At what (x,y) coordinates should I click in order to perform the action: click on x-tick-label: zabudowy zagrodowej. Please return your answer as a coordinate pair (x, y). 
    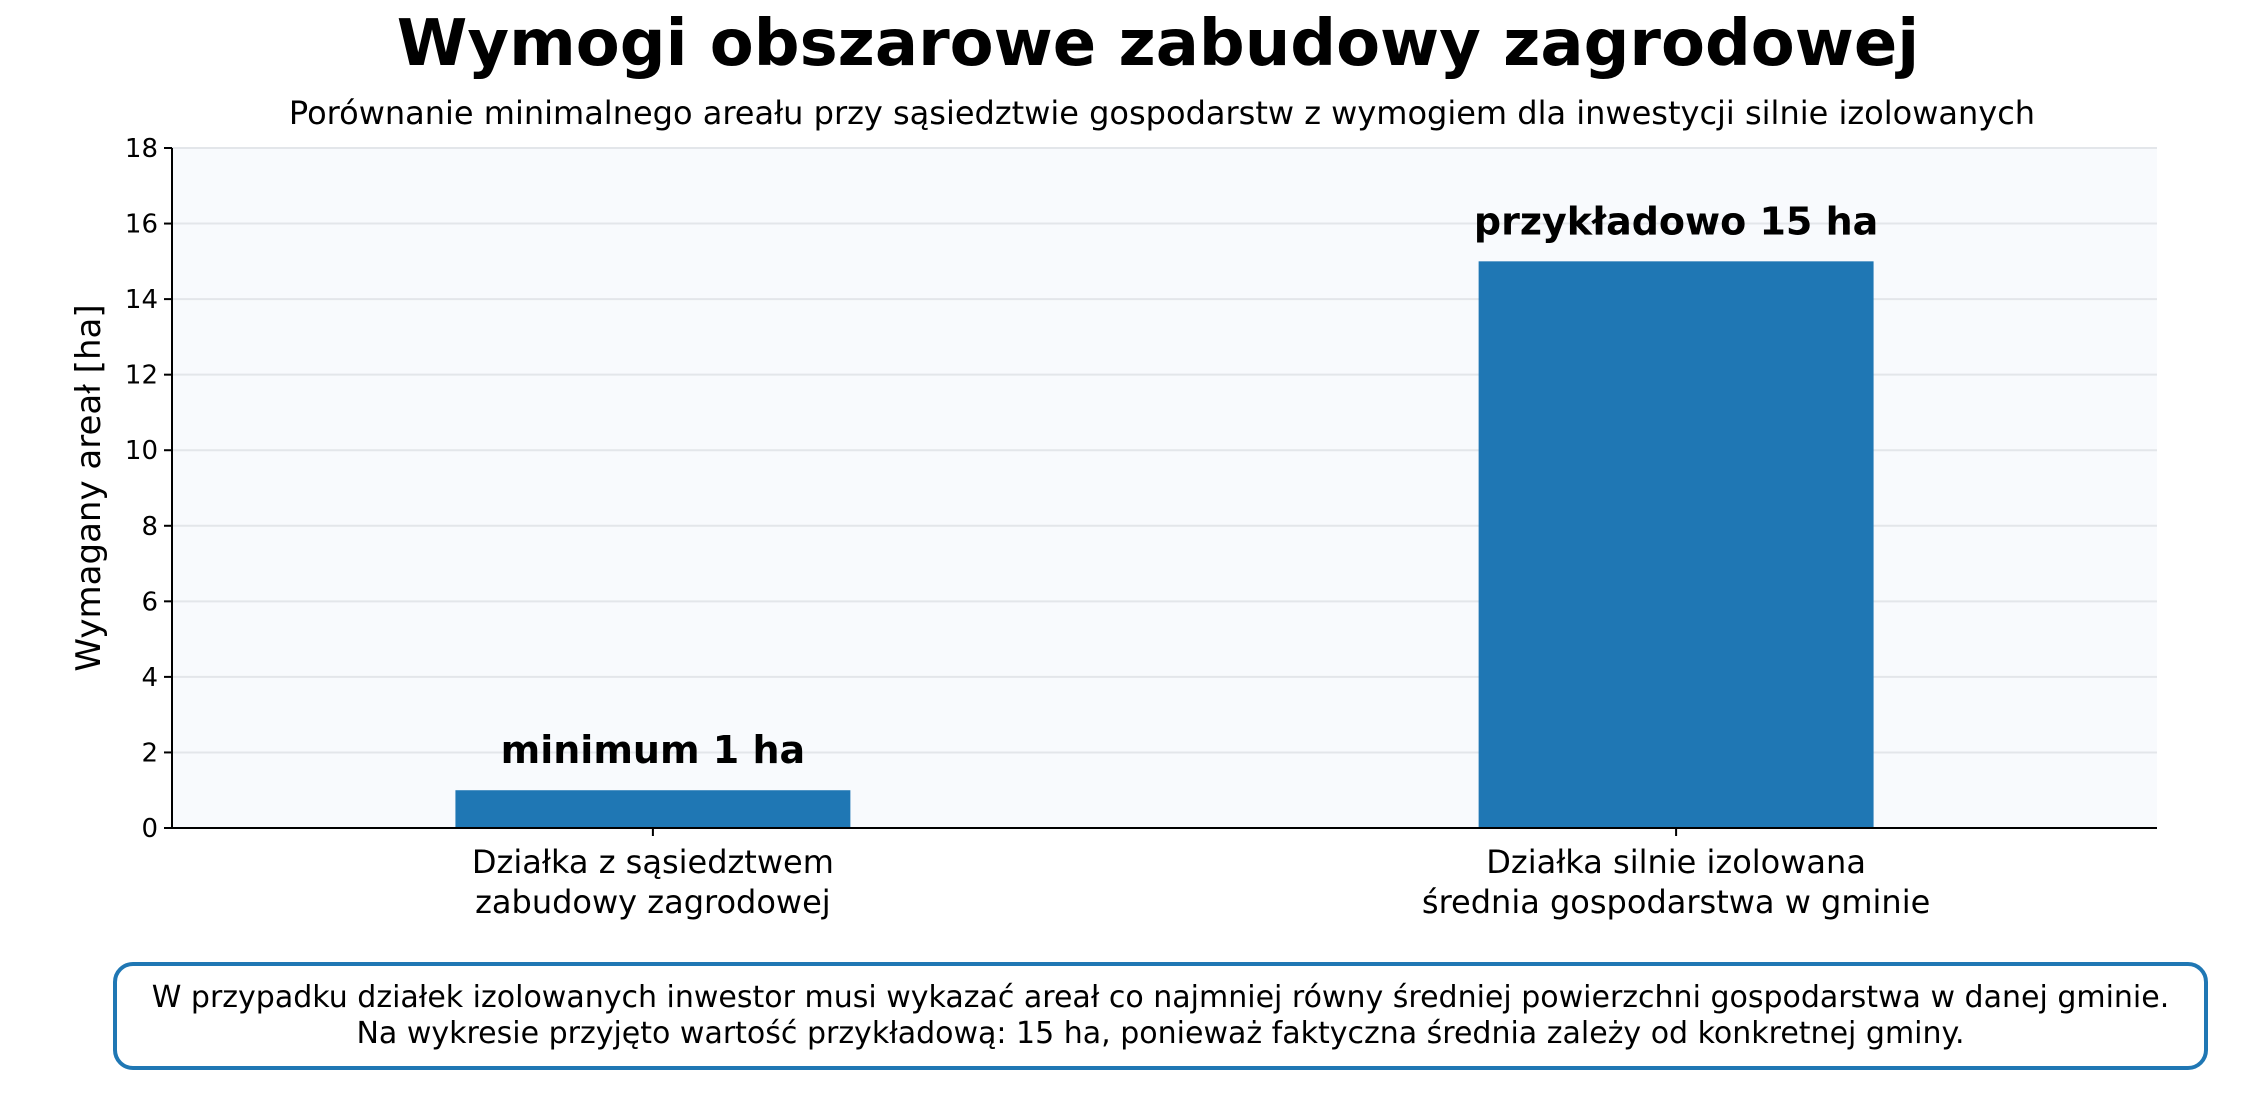
    Looking at the image, I should click on (653, 902).